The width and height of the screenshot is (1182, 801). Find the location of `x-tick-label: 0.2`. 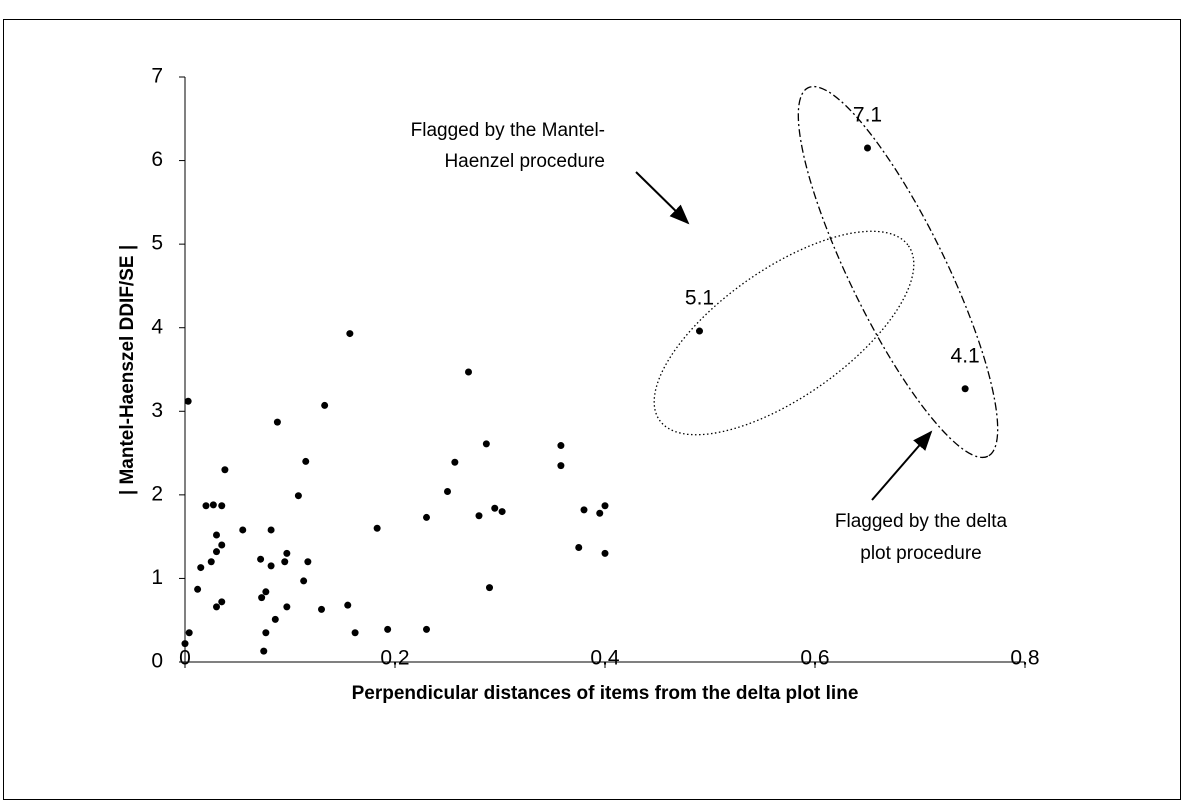

x-tick-label: 0.2 is located at coordinates (394, 658).